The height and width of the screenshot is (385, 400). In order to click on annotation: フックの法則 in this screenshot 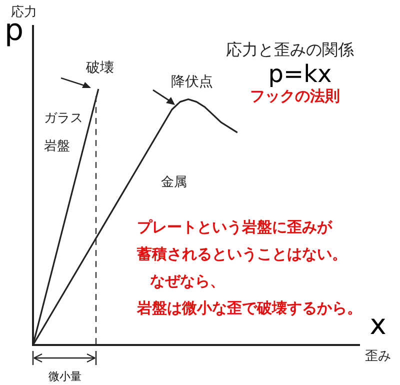, I will do `click(295, 96)`.